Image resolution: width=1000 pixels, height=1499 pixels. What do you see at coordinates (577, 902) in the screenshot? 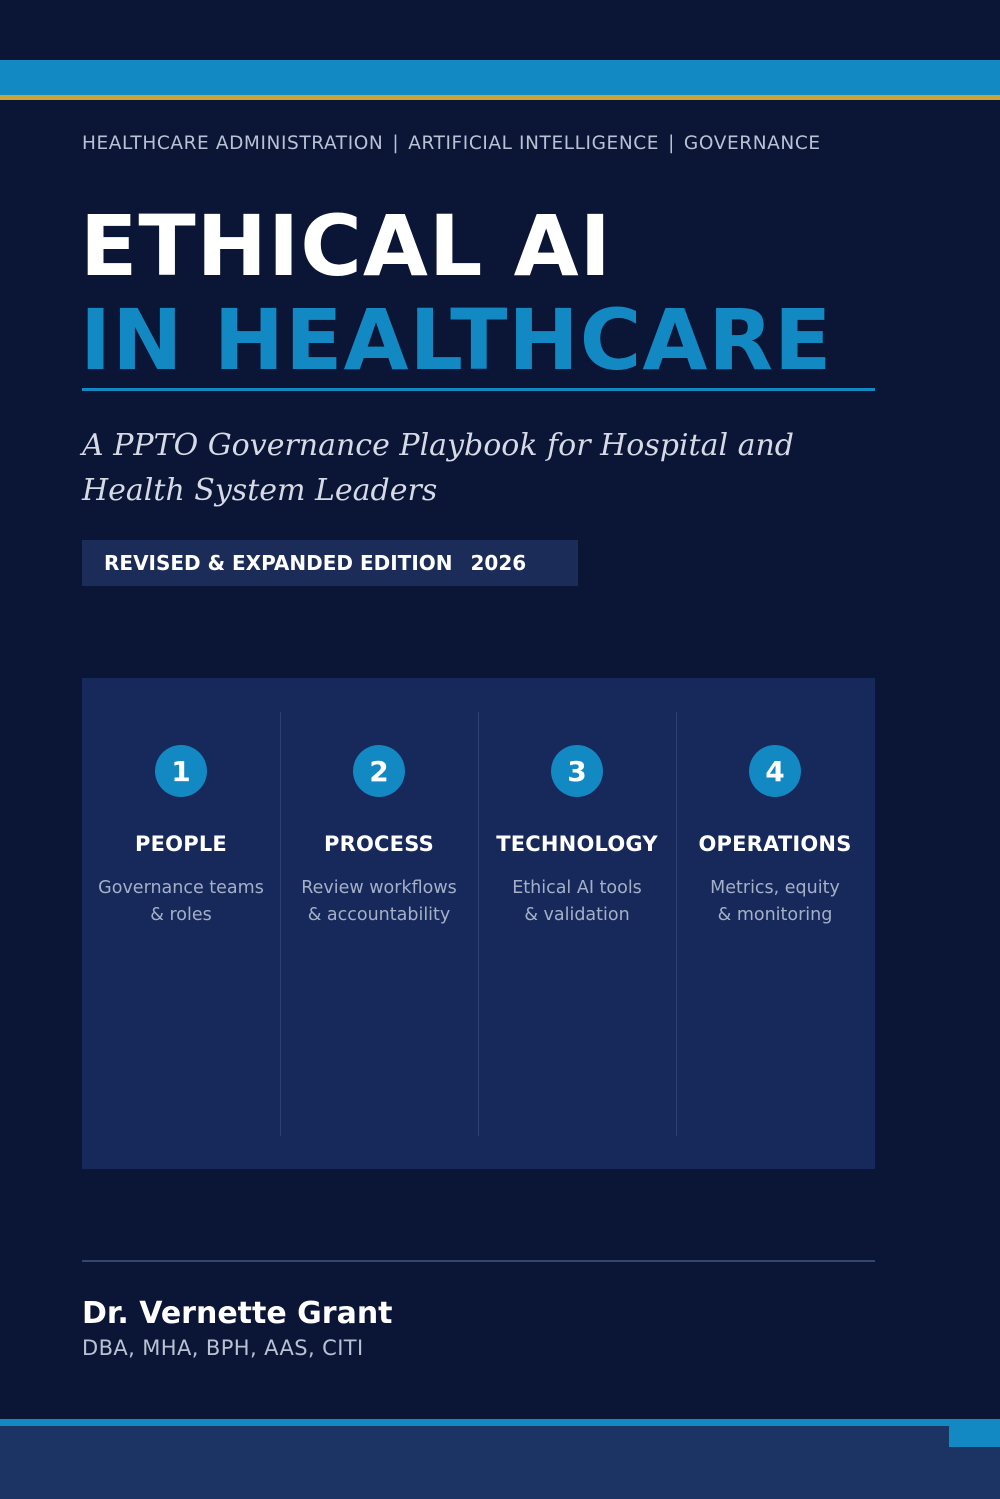
I see `pillar-description: Ethical AI tools & validation` at bounding box center [577, 902].